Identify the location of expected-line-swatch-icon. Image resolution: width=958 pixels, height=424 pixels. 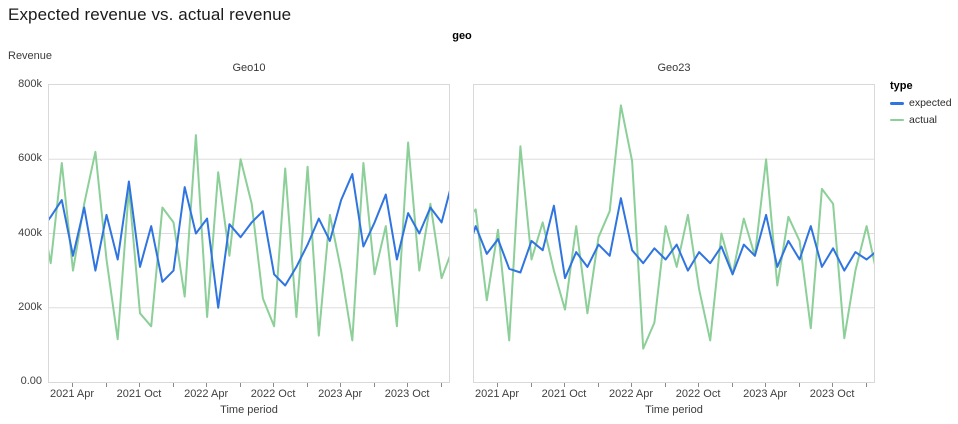
(897, 103).